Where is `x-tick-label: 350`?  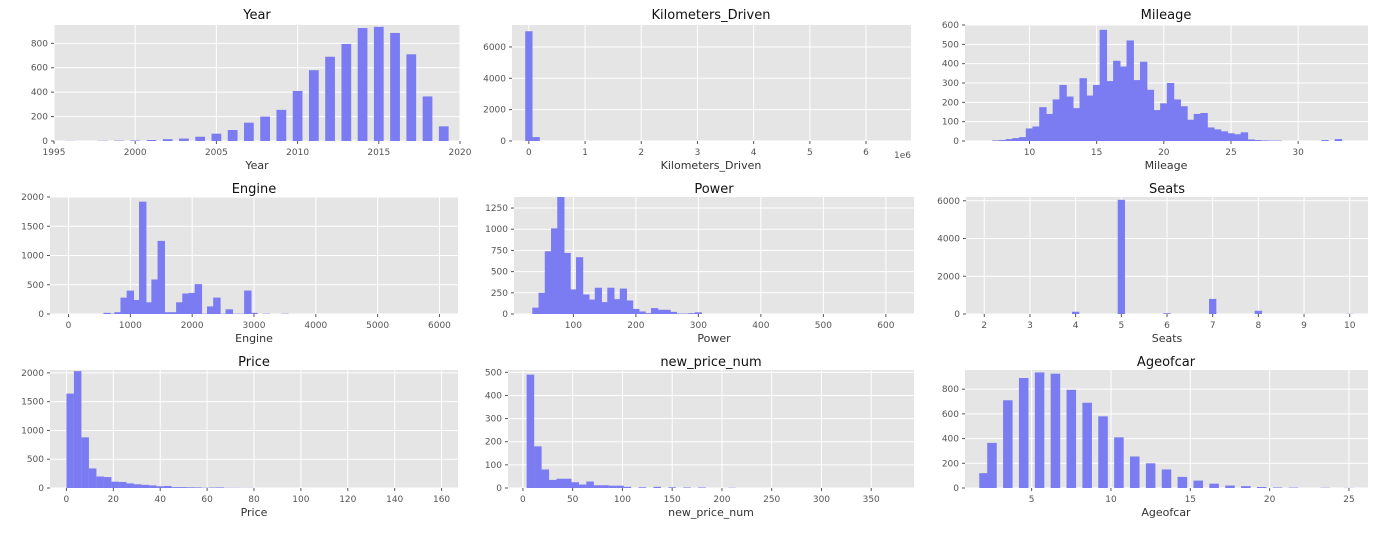 x-tick-label: 350 is located at coordinates (871, 500).